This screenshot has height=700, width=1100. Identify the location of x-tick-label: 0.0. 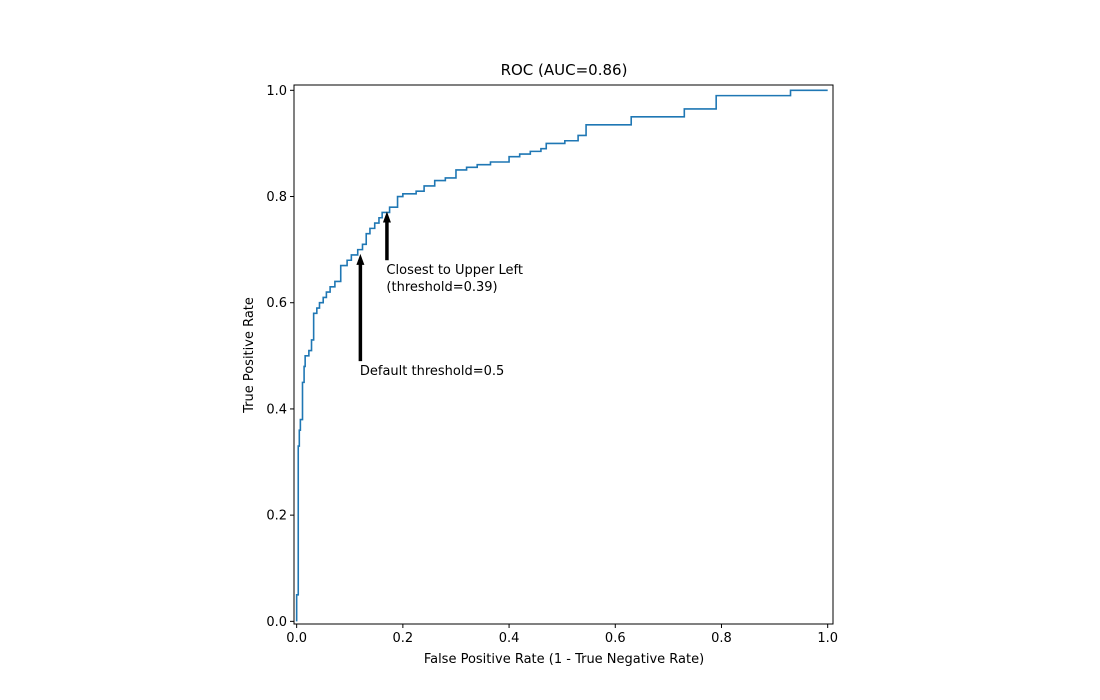
(296, 638).